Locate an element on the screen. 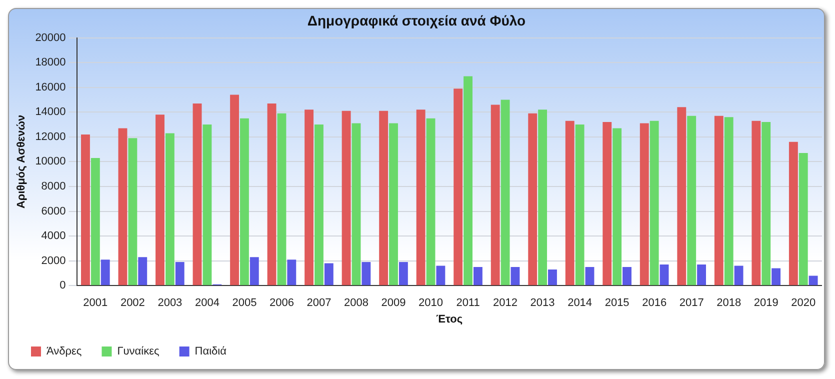 The image size is (835, 379). y-tick-label: 0 is located at coordinates (63, 286).